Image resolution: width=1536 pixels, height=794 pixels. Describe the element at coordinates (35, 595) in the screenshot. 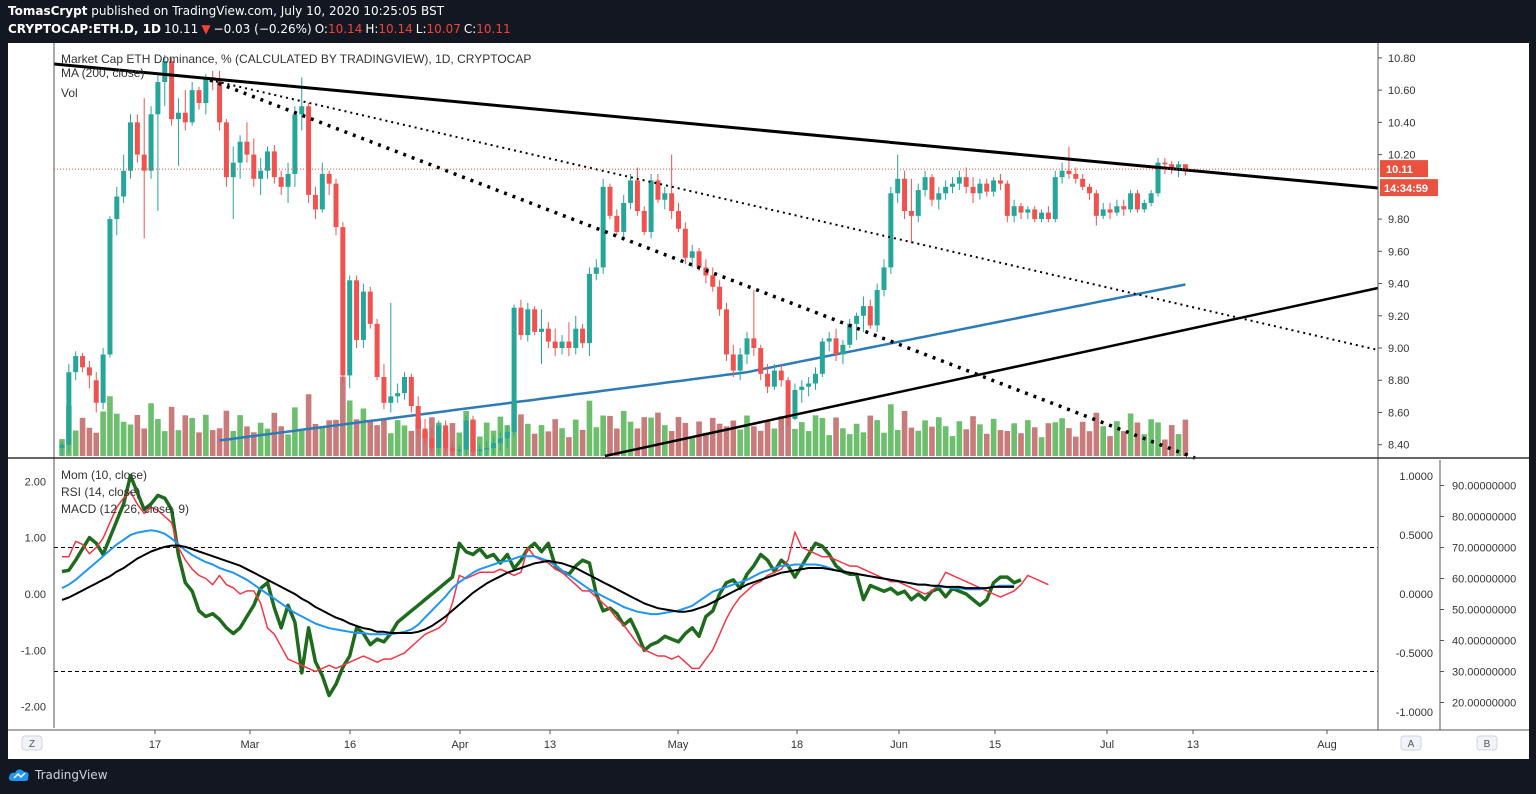

I see `momentum-tick-label: 0.00` at that location.